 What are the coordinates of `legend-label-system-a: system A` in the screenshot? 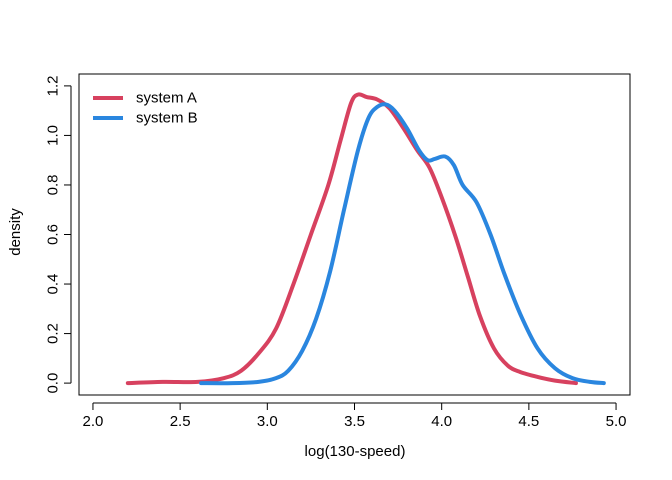 It's located at (166, 98).